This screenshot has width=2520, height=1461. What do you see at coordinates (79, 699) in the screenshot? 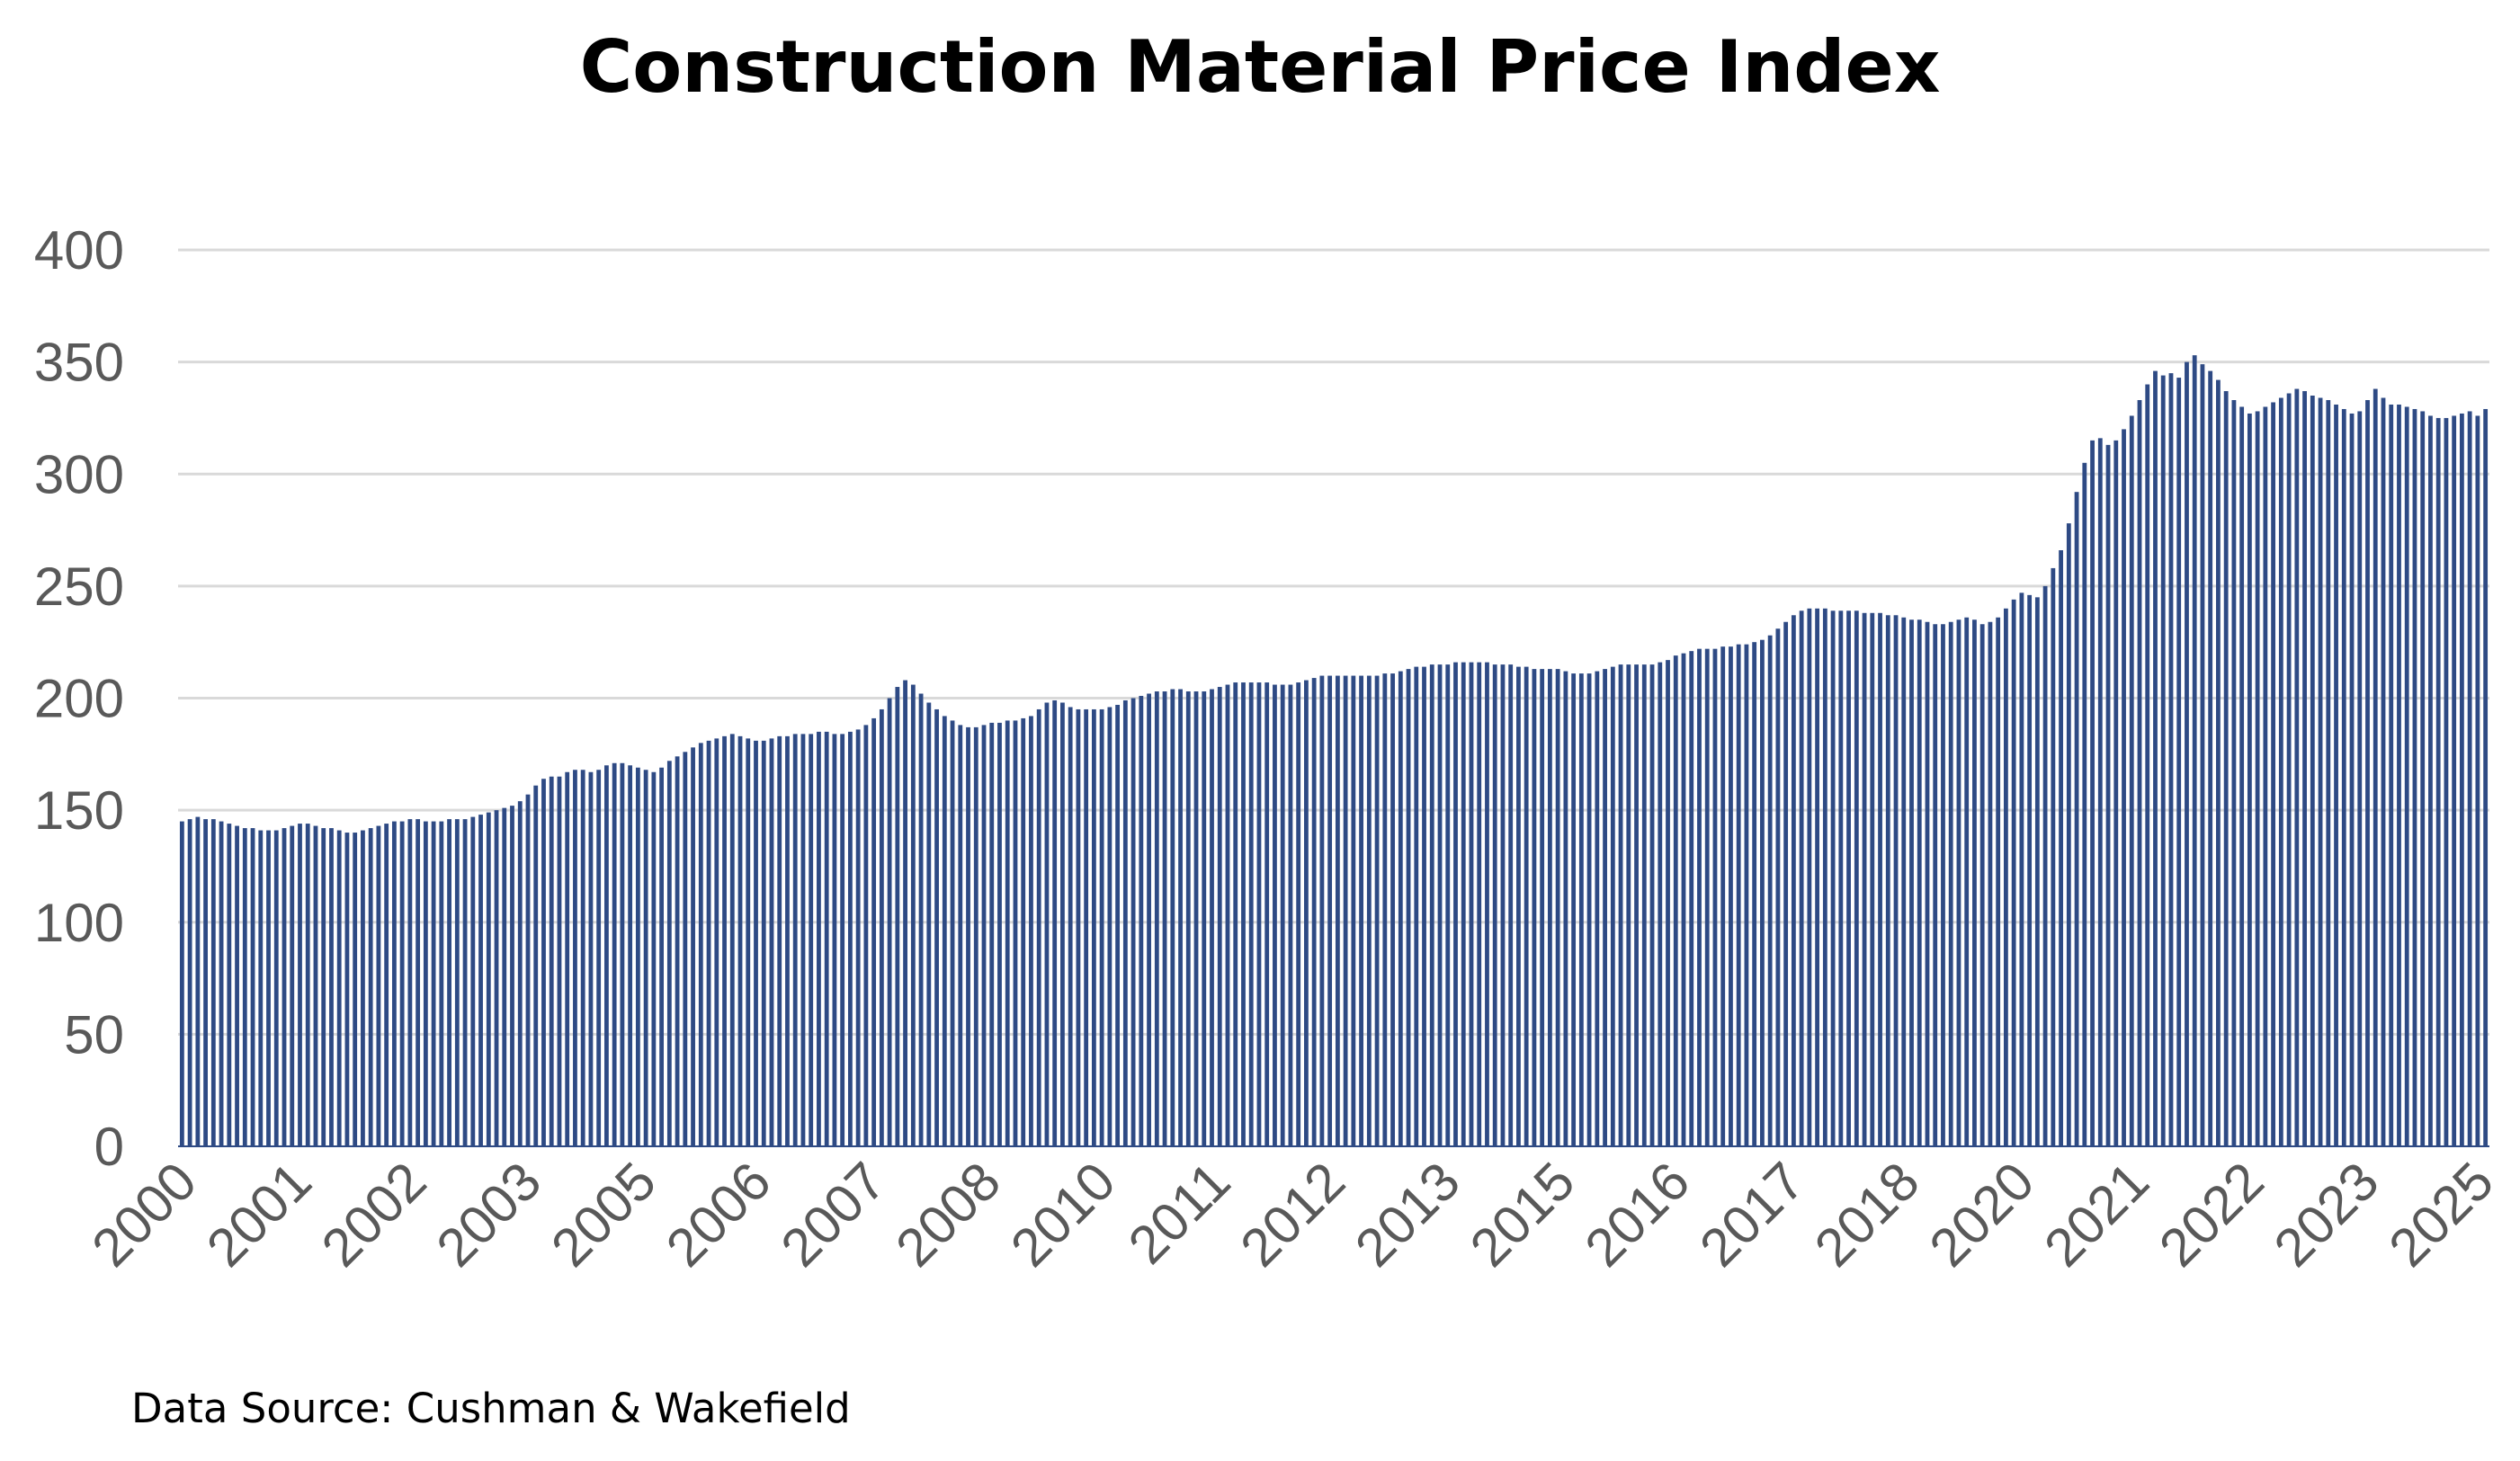
I see `y-tick-label: 200` at bounding box center [79, 699].